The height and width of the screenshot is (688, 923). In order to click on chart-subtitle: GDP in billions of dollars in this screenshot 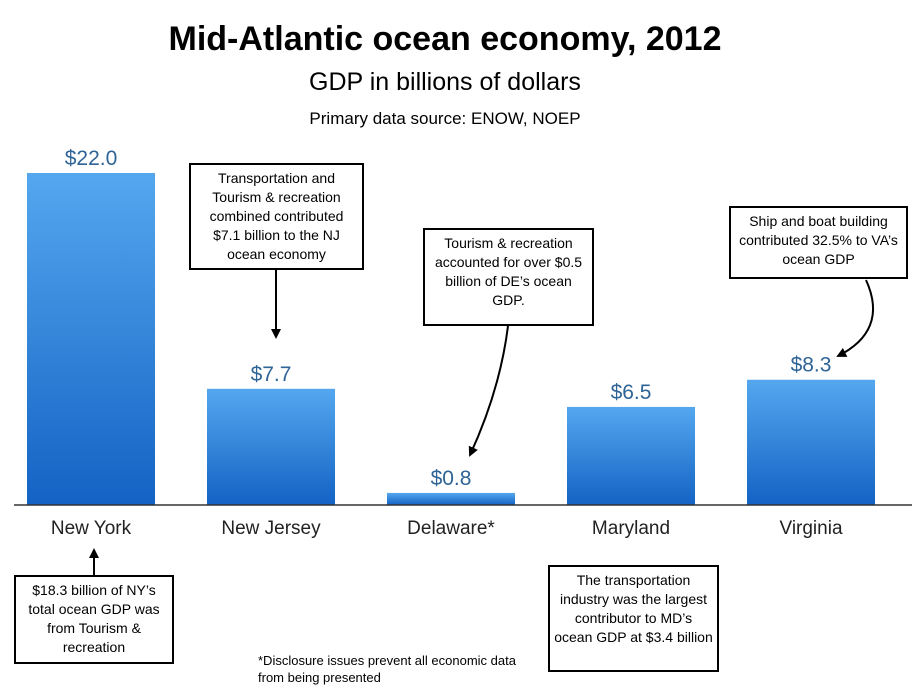, I will do `click(445, 82)`.